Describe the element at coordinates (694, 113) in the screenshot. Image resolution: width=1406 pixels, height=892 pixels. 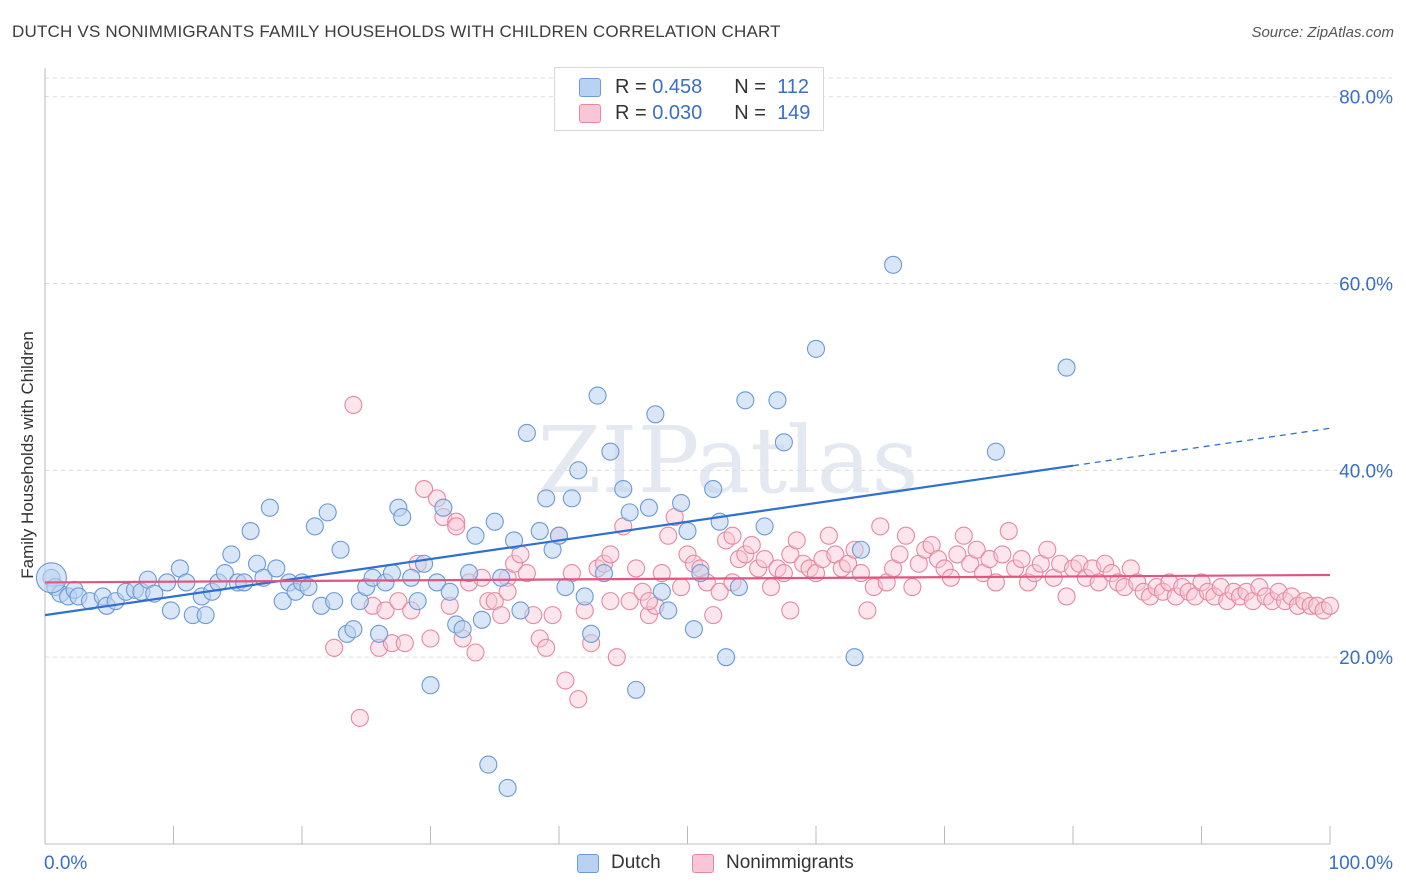
I see `stats-row-nonimmigrants: R = 0.030 N = 149` at that location.